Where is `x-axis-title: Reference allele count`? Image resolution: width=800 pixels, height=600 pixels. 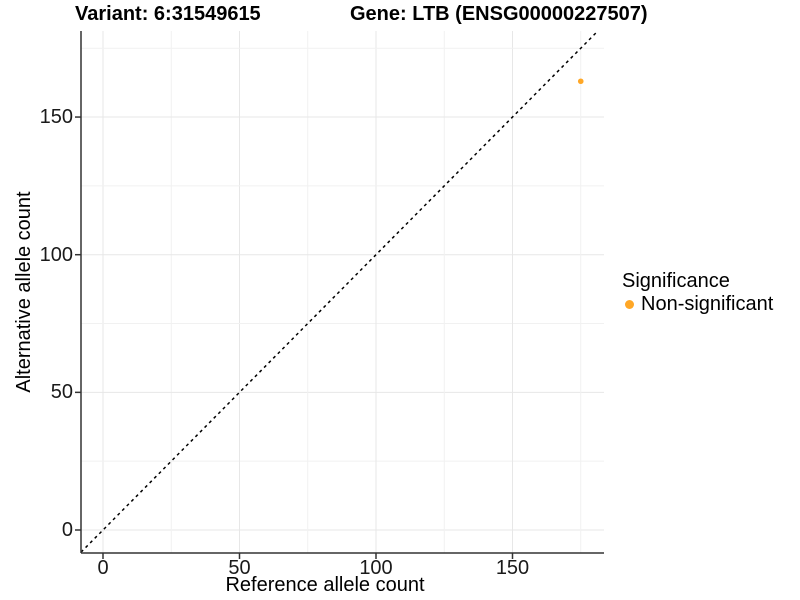 x-axis-title: Reference allele count is located at coordinates (325, 585).